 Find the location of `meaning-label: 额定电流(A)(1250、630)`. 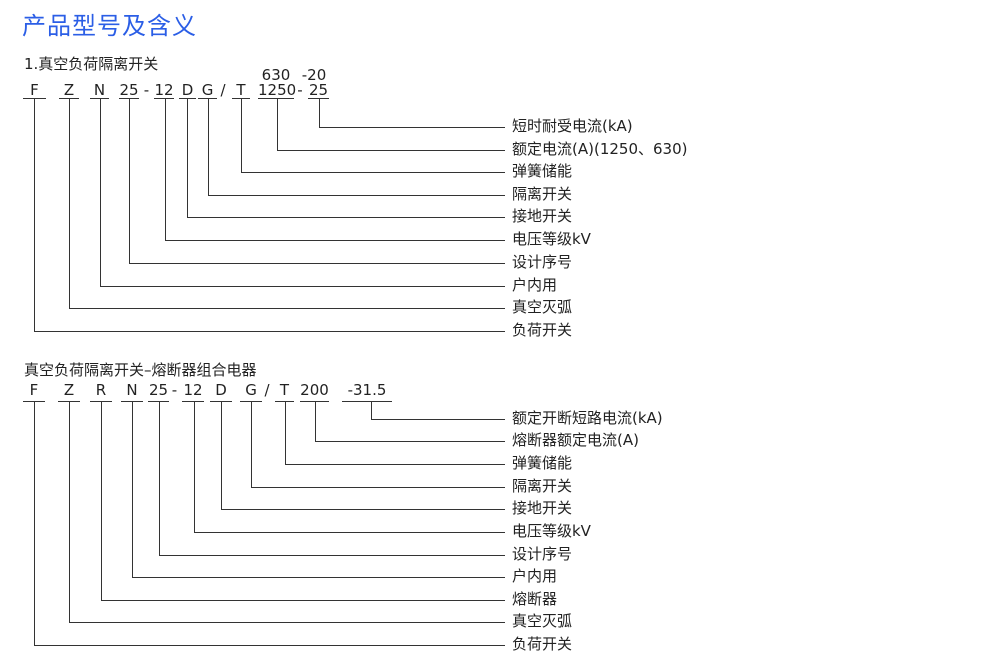

meaning-label: 额定电流(A)(1250、630) is located at coordinates (600, 149).